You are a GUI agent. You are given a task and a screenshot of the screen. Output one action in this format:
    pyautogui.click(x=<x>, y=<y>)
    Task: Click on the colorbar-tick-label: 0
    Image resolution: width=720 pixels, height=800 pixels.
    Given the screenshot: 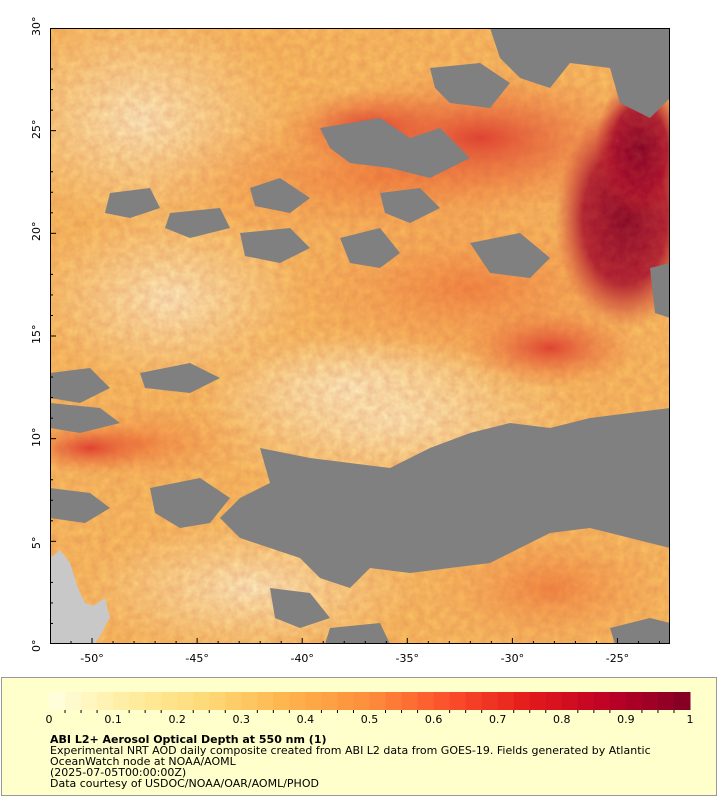 What is the action you would take?
    pyautogui.click(x=49, y=719)
    